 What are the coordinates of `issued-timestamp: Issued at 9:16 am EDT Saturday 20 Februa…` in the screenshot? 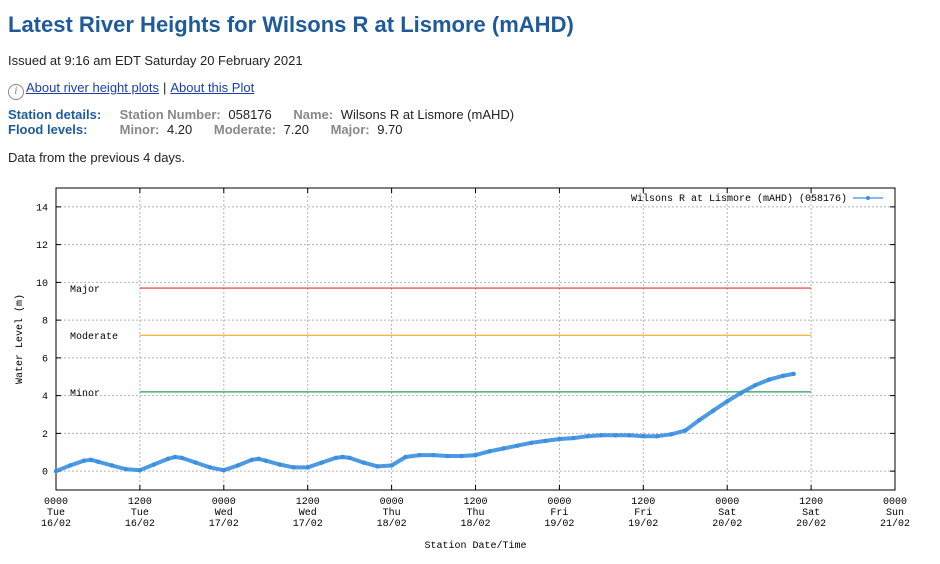 It's located at (155, 60).